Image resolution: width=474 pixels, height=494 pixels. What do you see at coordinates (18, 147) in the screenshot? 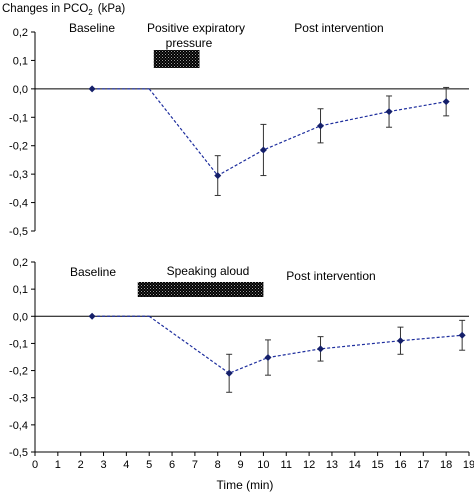
I see `top-y-tick-label: -0,2` at bounding box center [18, 147].